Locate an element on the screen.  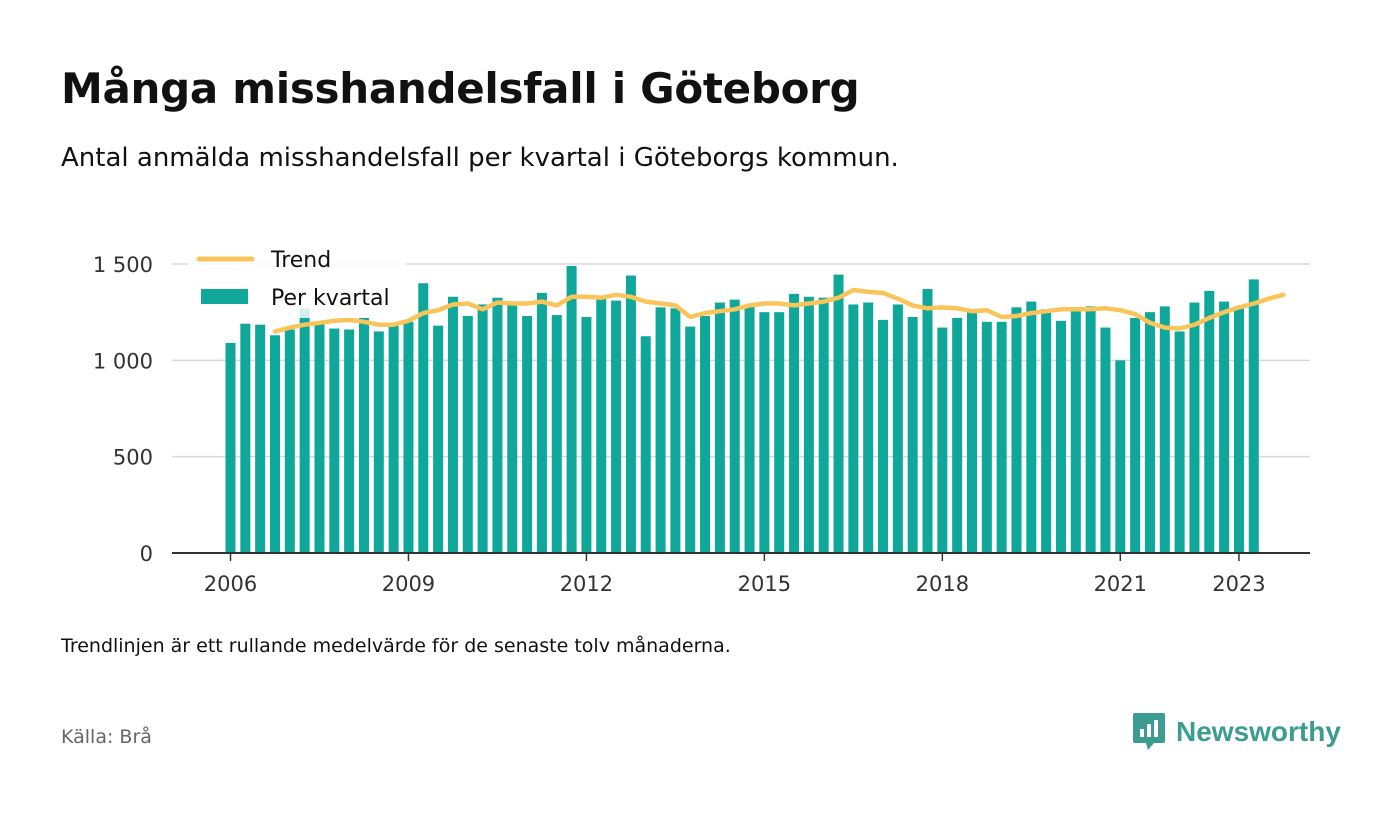
brand-name: Newsworthy is located at coordinates (1258, 731).